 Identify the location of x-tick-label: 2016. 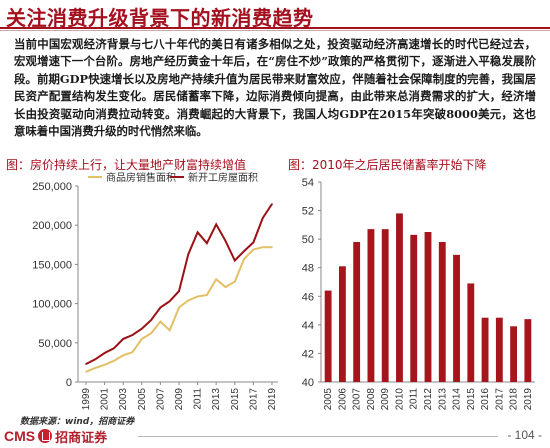
(485, 399).